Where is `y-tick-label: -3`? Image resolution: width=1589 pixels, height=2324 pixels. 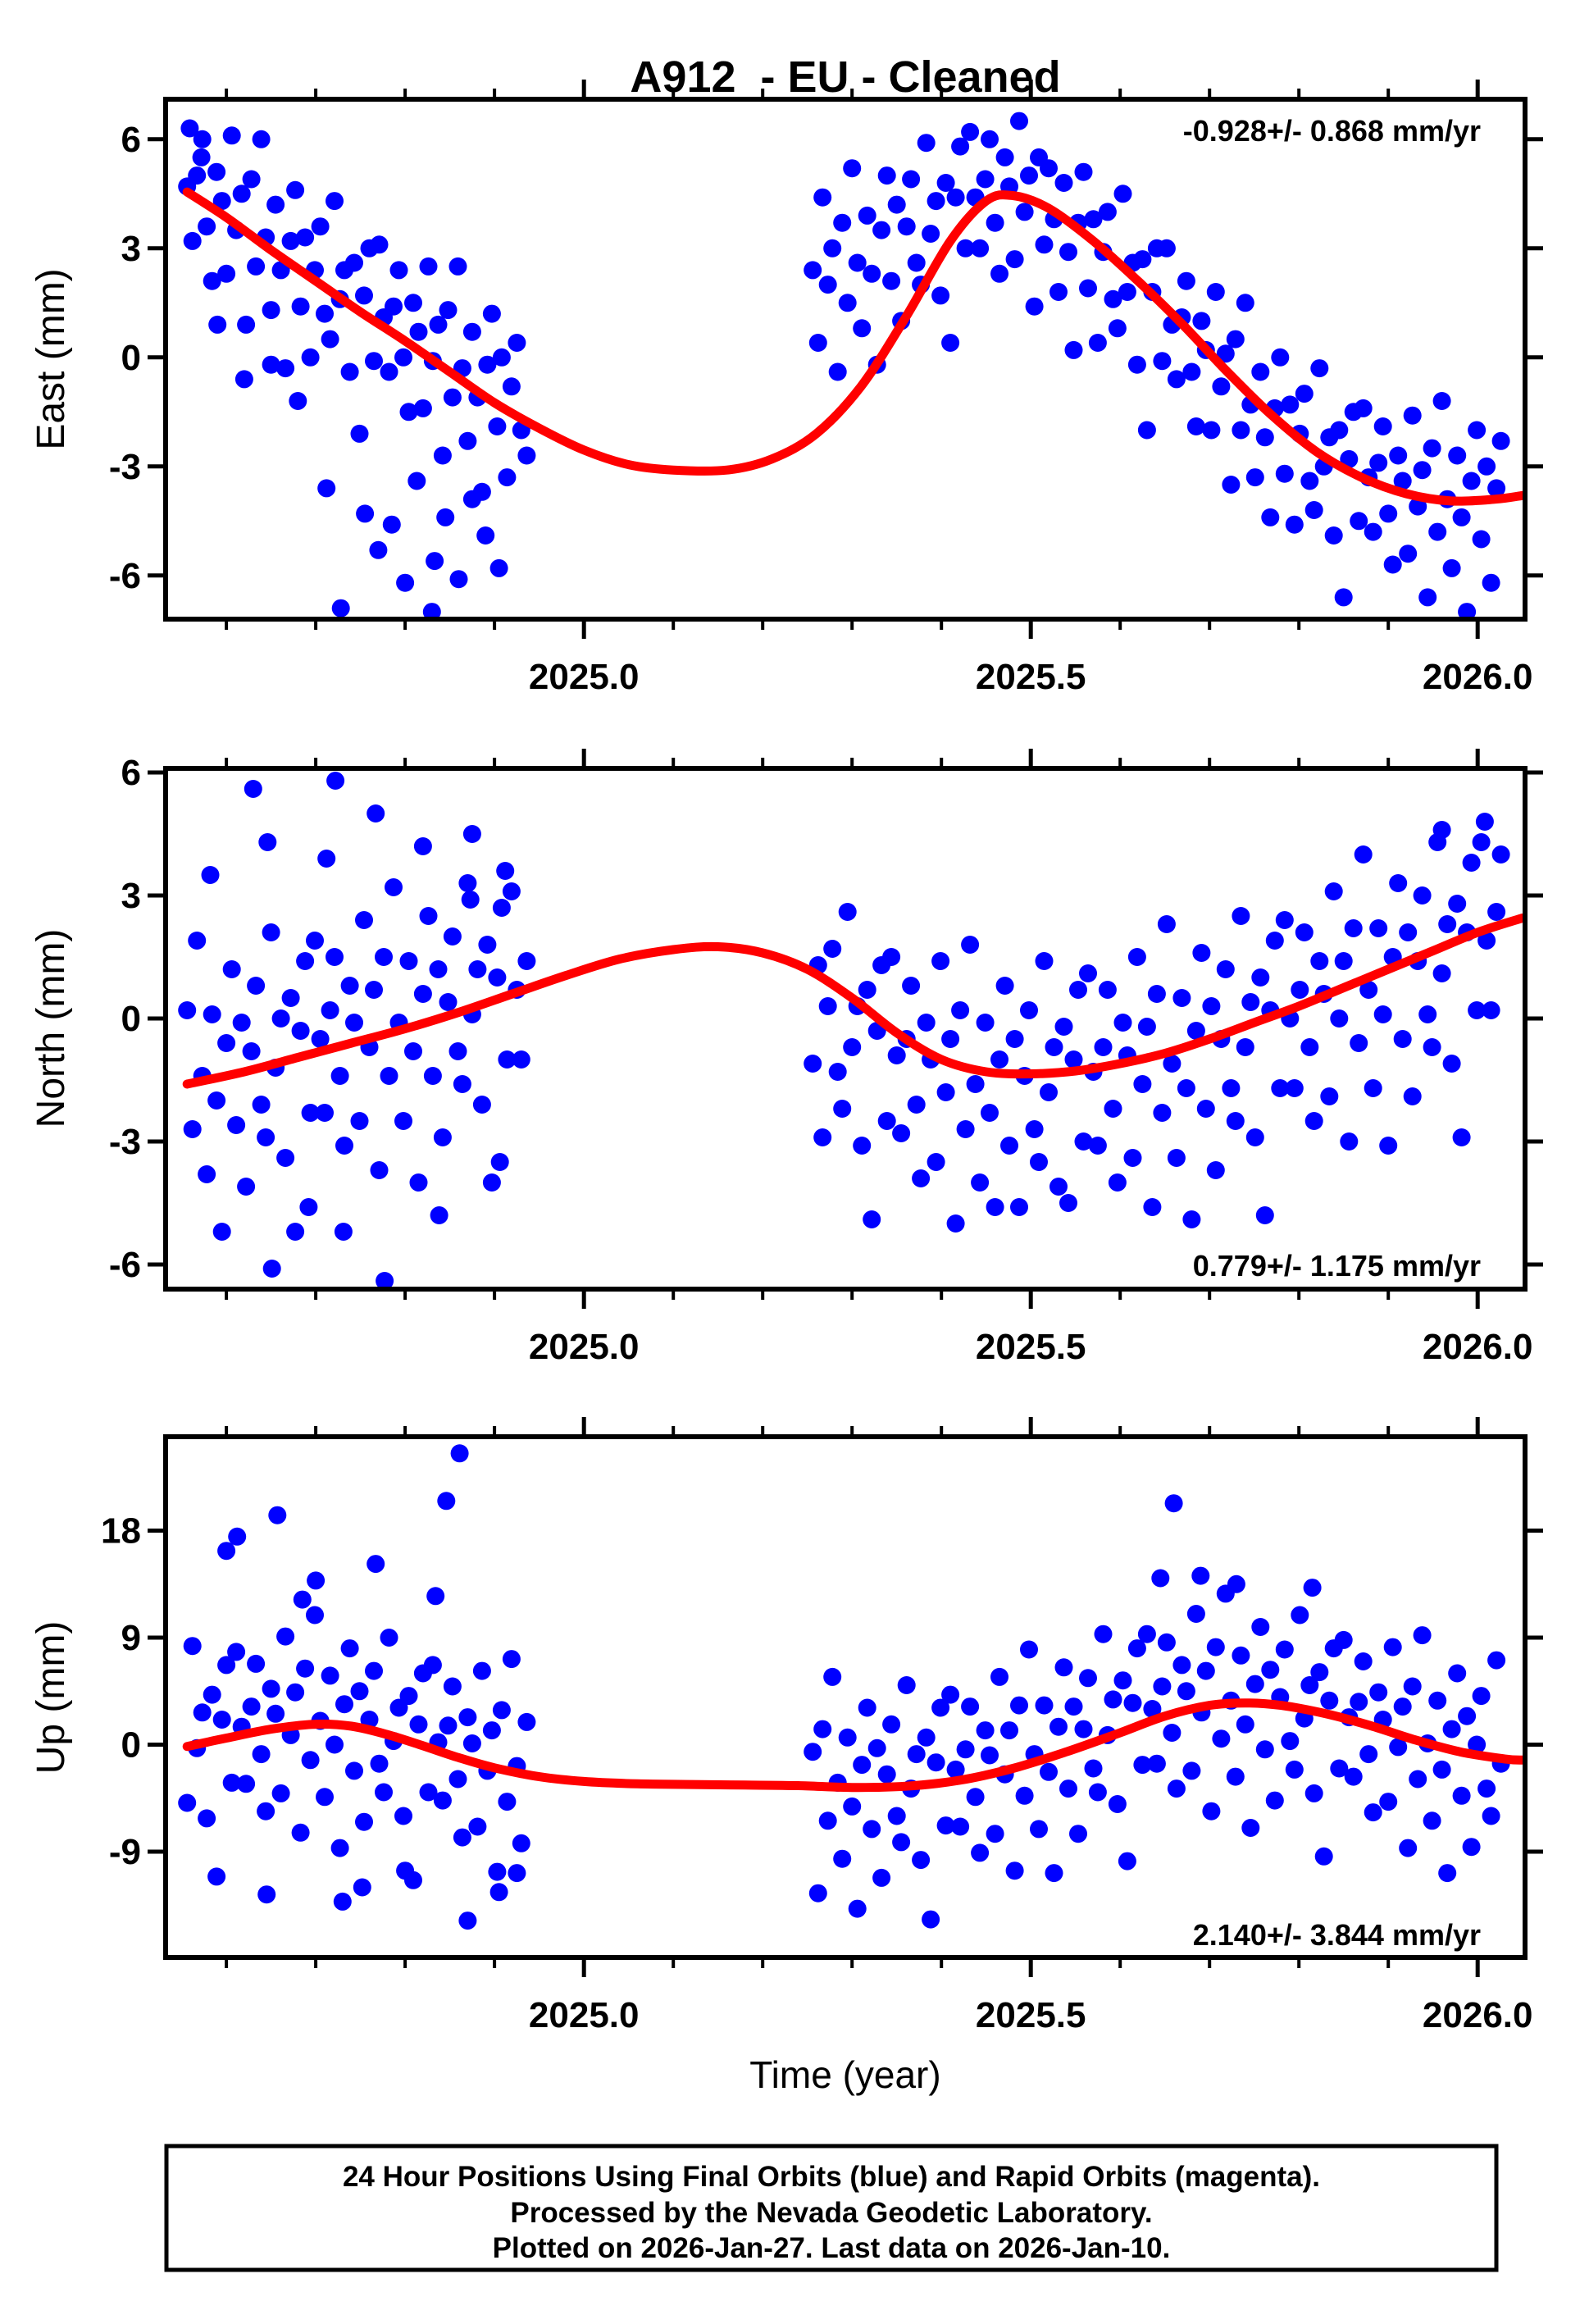 y-tick-label: -3 is located at coordinates (125, 1142).